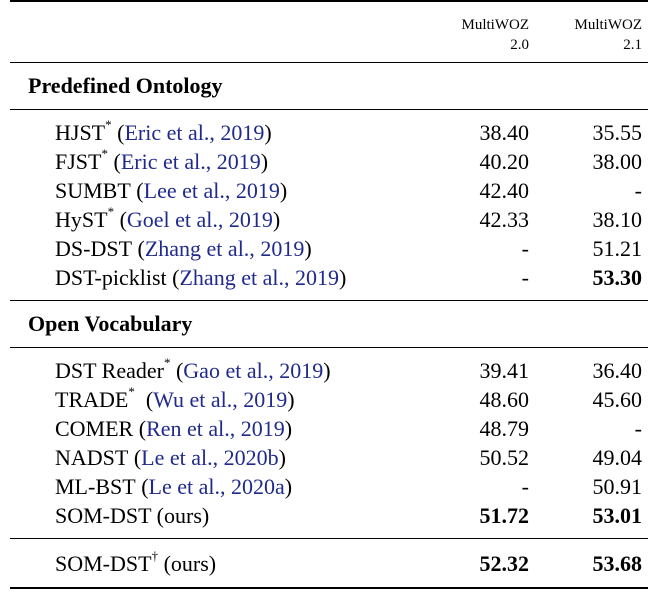  Describe the element at coordinates (504, 563) in the screenshot. I see `value-multiwoz-2-0-final: 52.32` at that location.